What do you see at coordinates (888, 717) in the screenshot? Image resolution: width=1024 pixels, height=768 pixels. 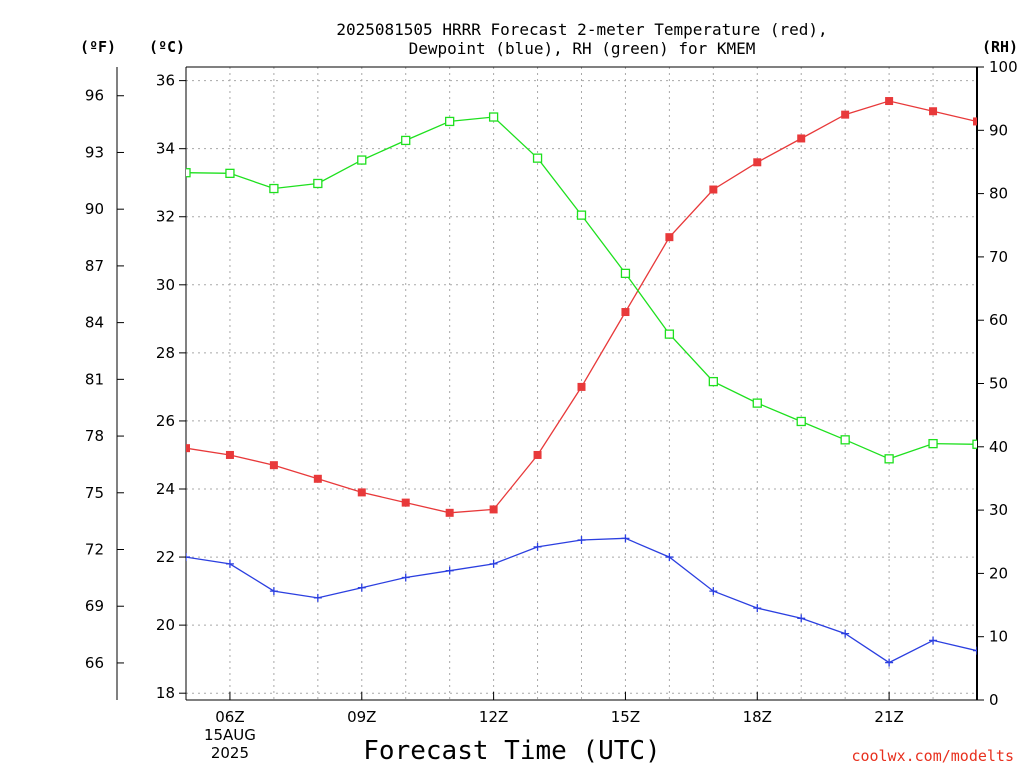 I see `x-tick-label: 21Z` at bounding box center [888, 717].